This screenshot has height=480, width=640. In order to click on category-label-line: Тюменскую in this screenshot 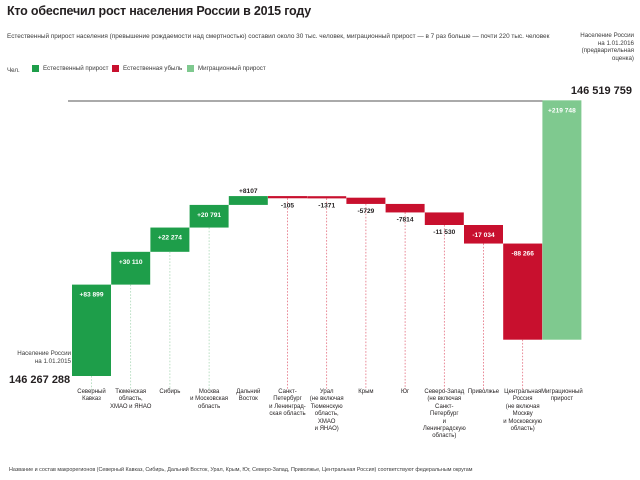, I will do `click(326, 406)`.